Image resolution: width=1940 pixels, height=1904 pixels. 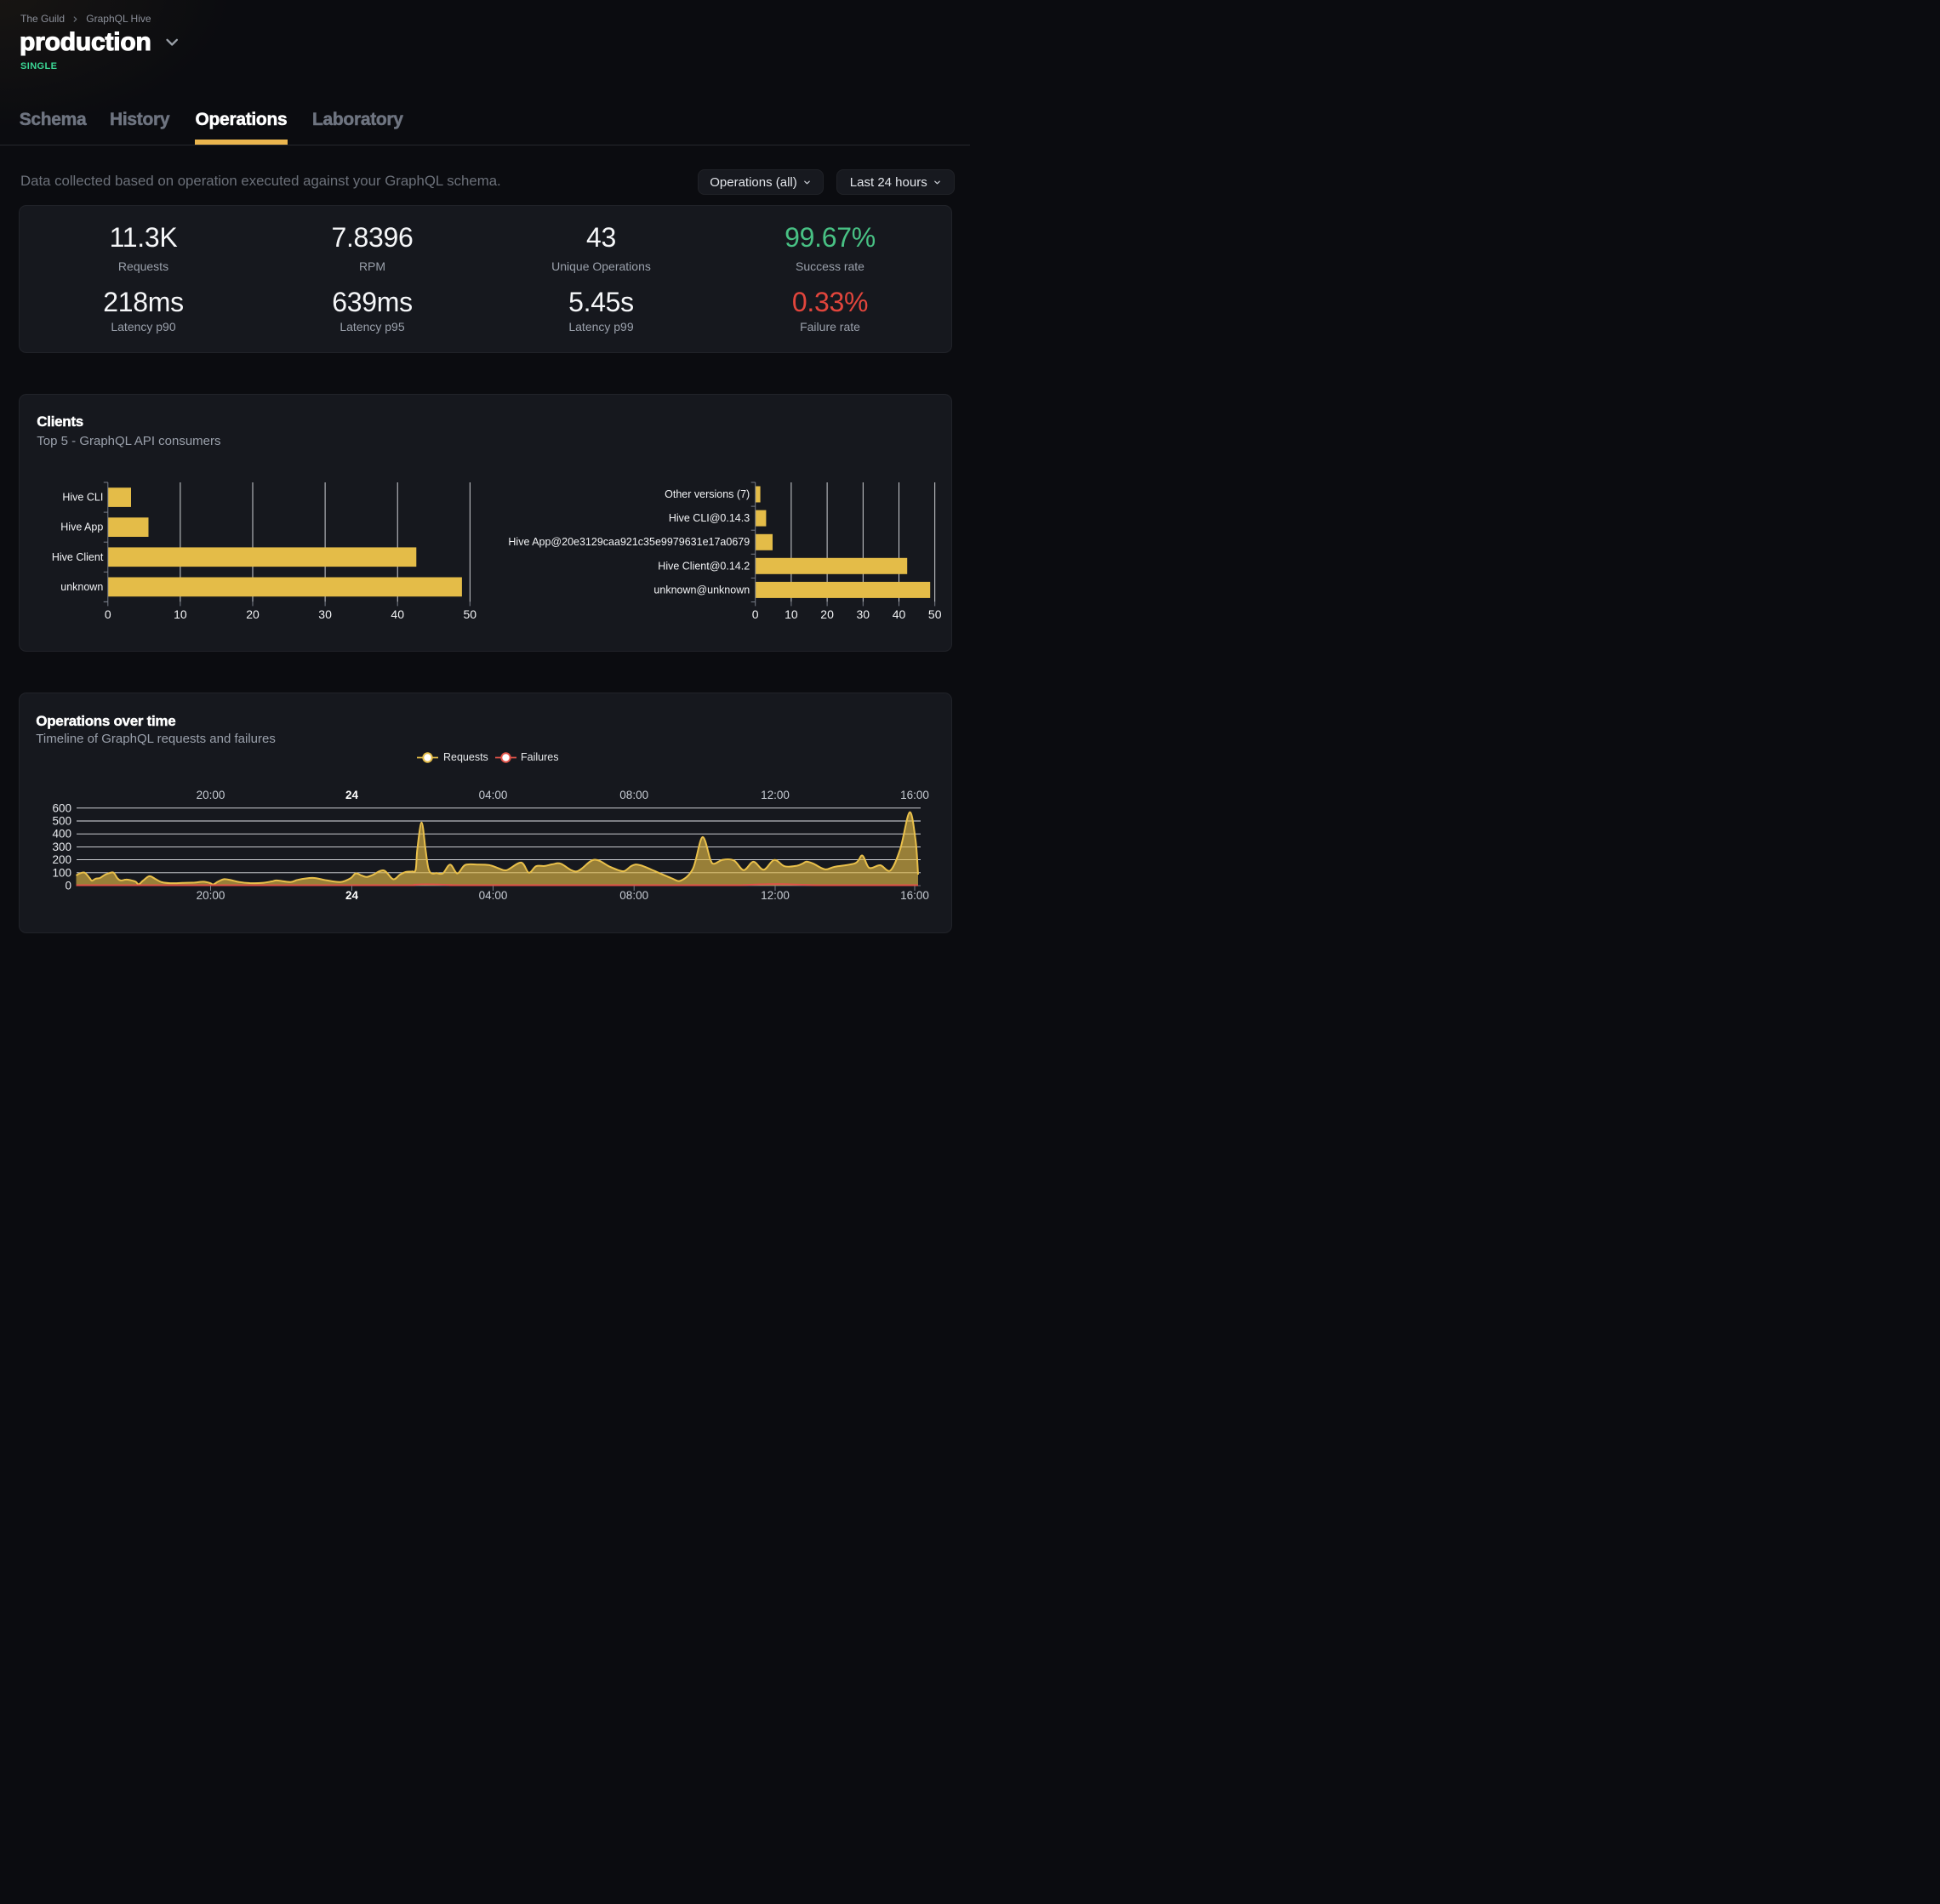 What do you see at coordinates (704, 566) in the screenshot?
I see `svg-text: Hive Client@0.14.2` at bounding box center [704, 566].